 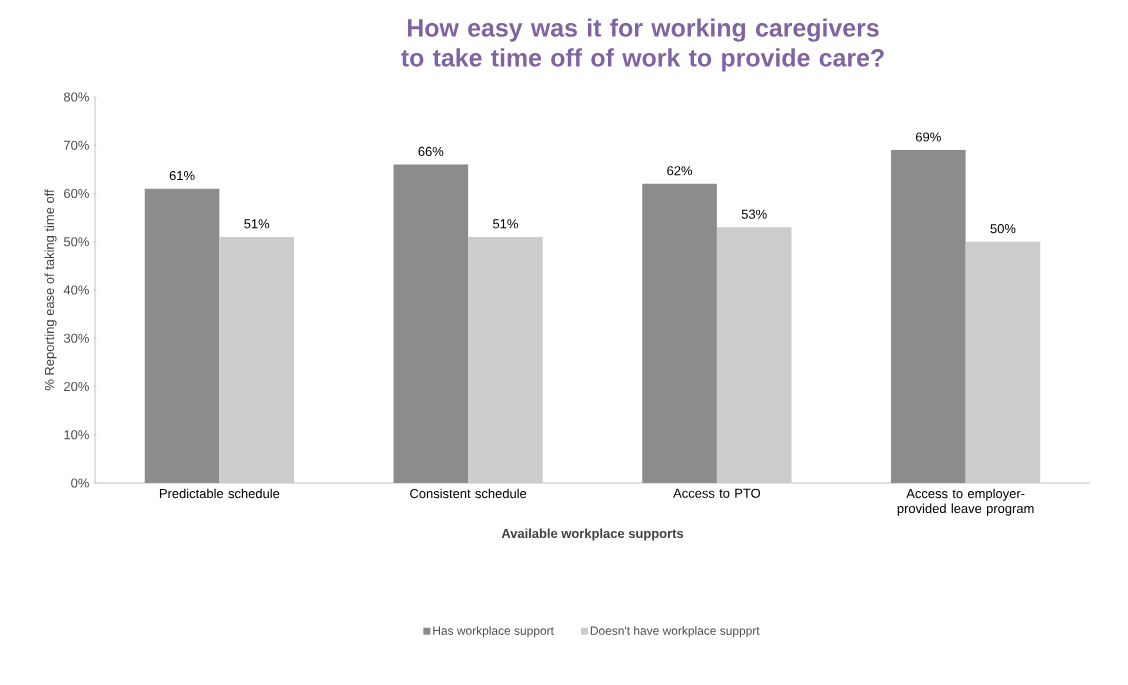 I want to click on y-tick-label: 60%, so click(x=76, y=193).